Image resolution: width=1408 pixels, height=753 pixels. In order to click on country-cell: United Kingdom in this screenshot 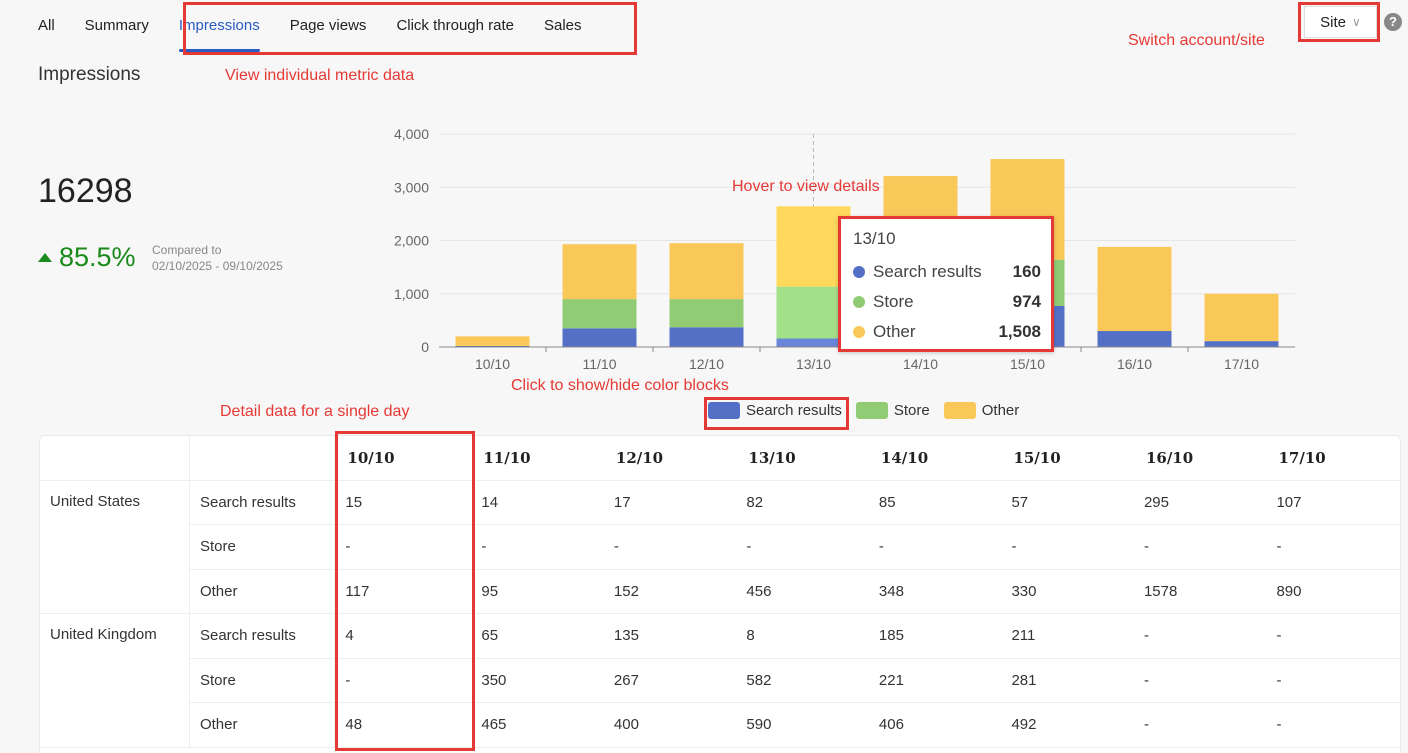, I will do `click(115, 680)`.